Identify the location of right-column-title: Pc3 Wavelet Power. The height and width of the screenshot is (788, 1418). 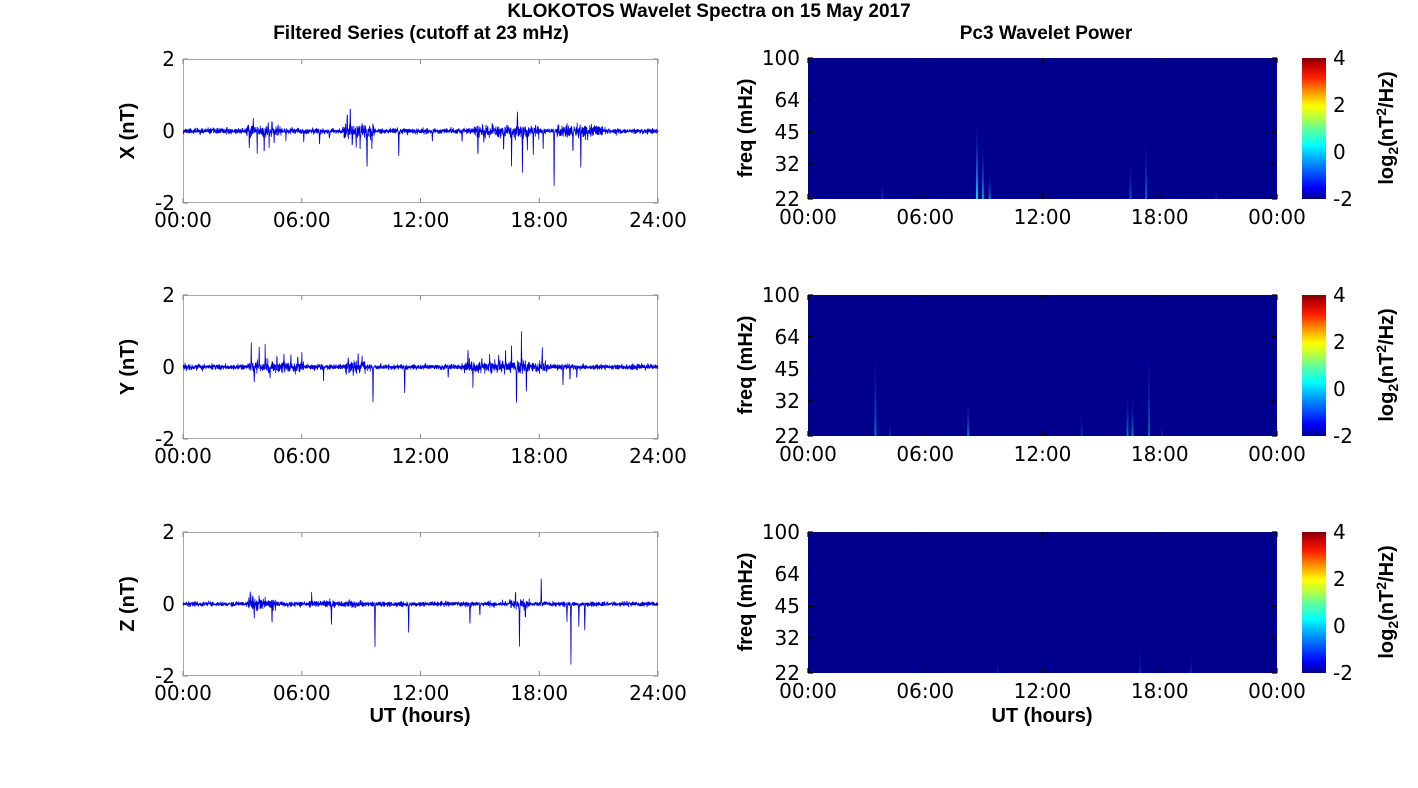
(1046, 33).